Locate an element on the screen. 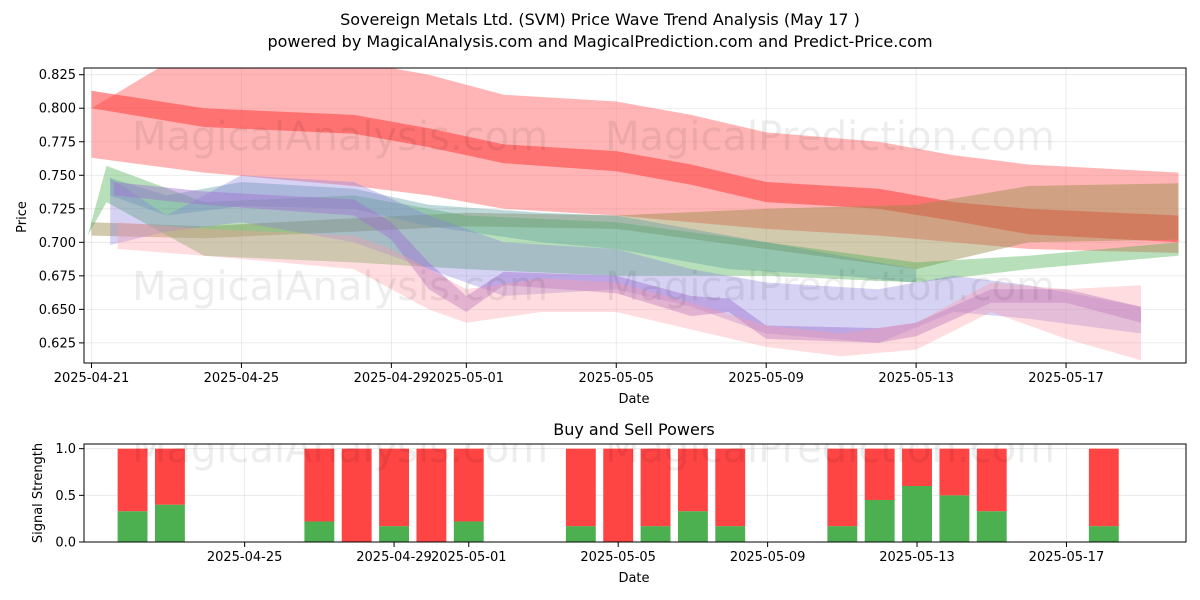  x-axis-label-signal: Date is located at coordinates (633, 578).